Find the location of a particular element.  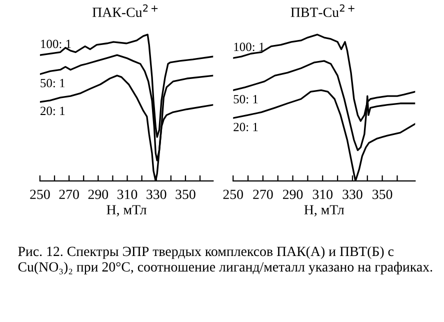

chart-title: ПВТ-Cu$^{2+}$ is located at coordinates (322, 11).